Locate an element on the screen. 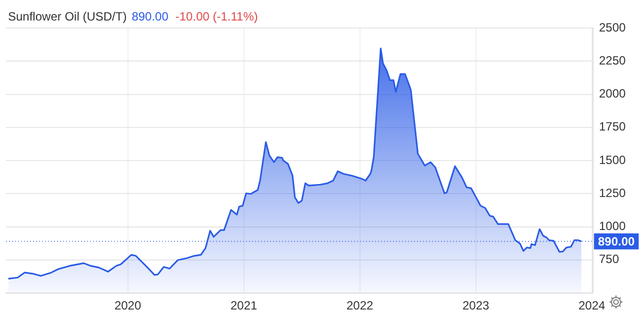  x-tick-label: 2022 is located at coordinates (360, 305).